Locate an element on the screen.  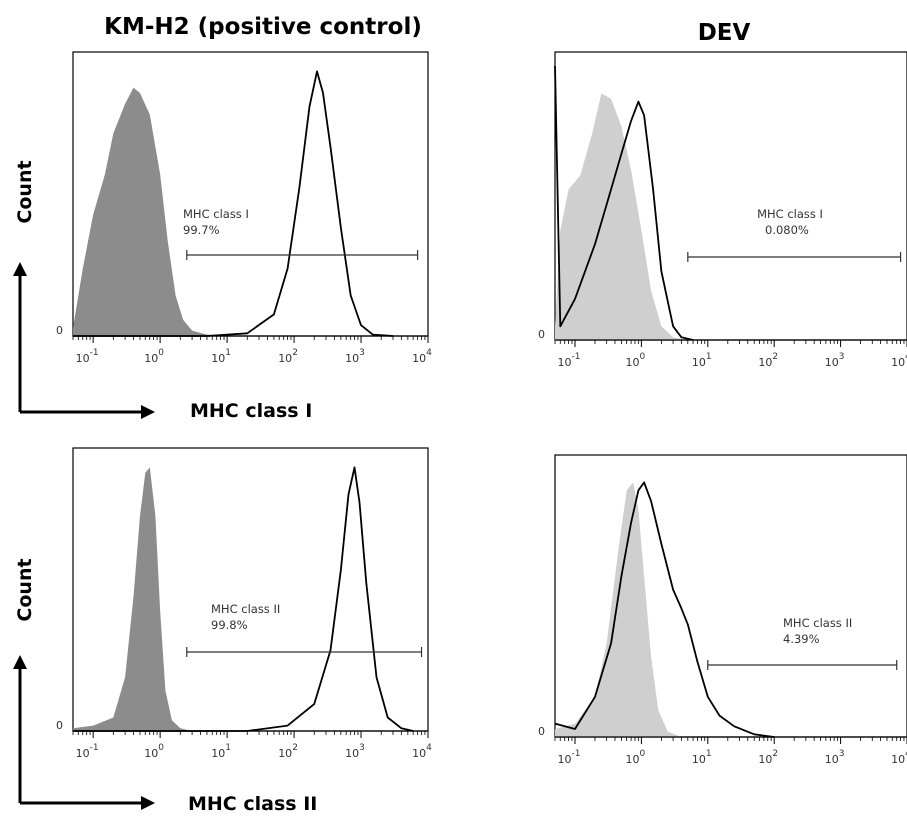
gate-percent: 99.8% is located at coordinates (229, 625).